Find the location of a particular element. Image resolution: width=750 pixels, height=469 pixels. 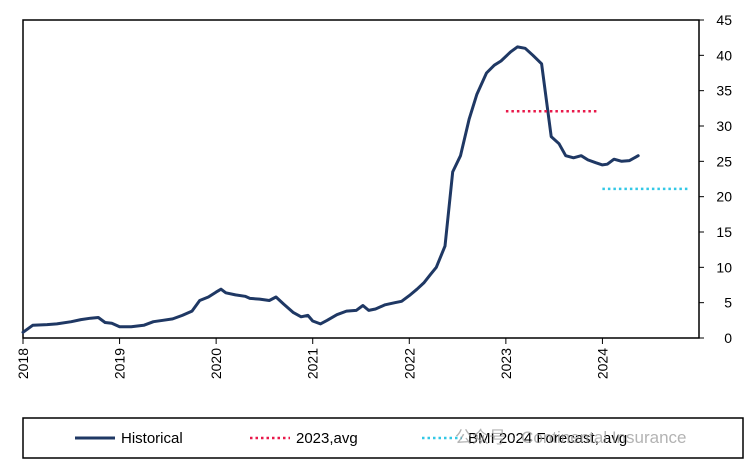

x-axis-ticks: 2018 2019 2020 2021 2022 2023 2024 is located at coordinates (312, 358).